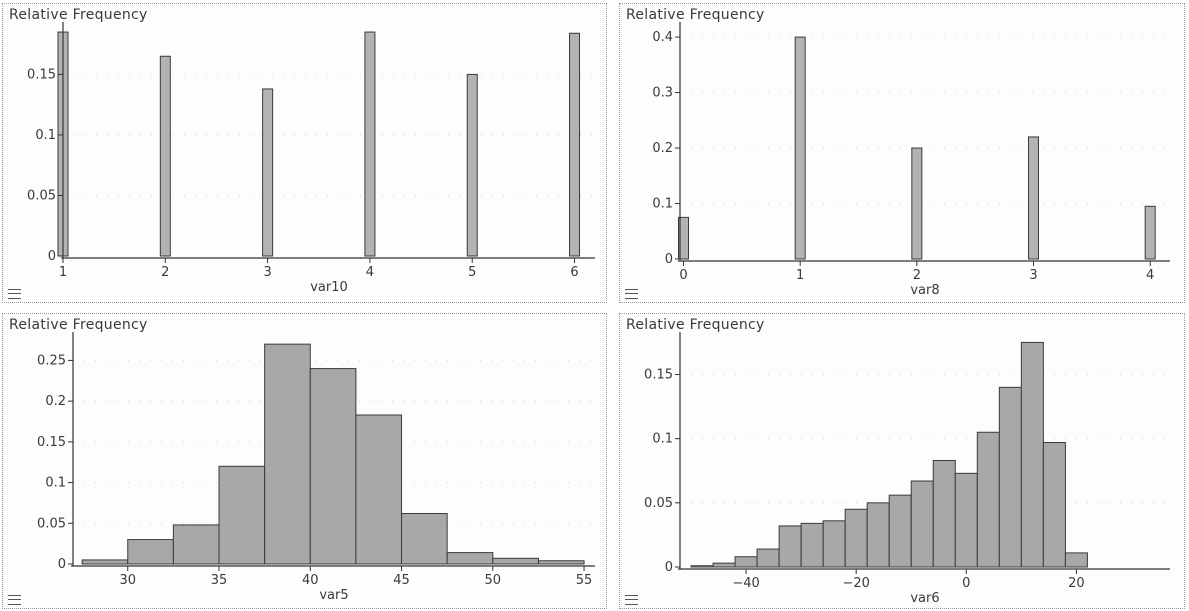  Describe the element at coordinates (1076, 583) in the screenshot. I see `x-tick-label: 20` at that location.